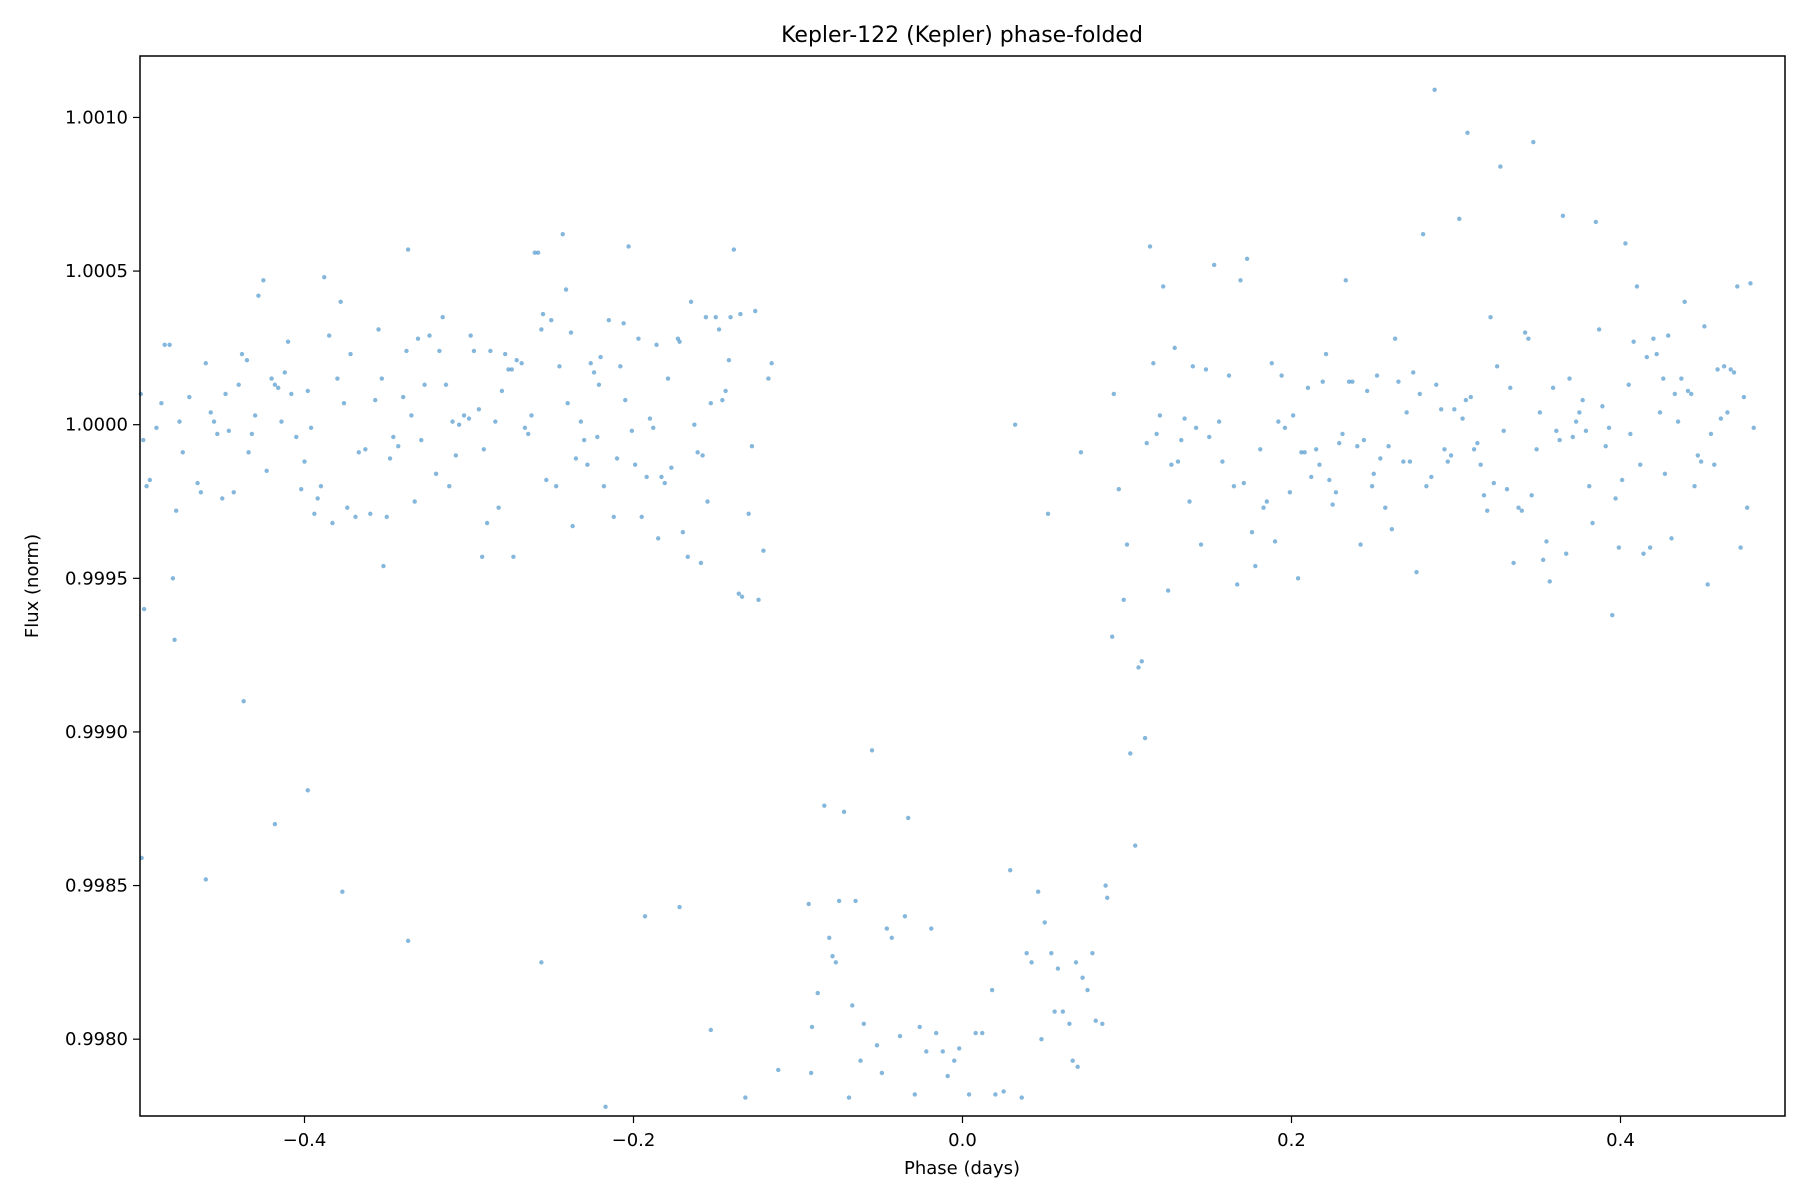 This screenshot has height=1200, width=1800. I want to click on y-tick-label: 0.9985, so click(96, 886).